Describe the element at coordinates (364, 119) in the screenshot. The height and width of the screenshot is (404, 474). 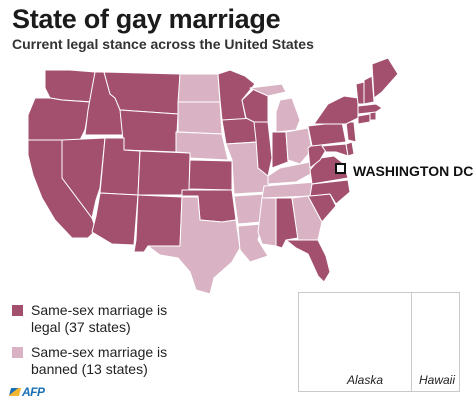
I see `state-CT` at that location.